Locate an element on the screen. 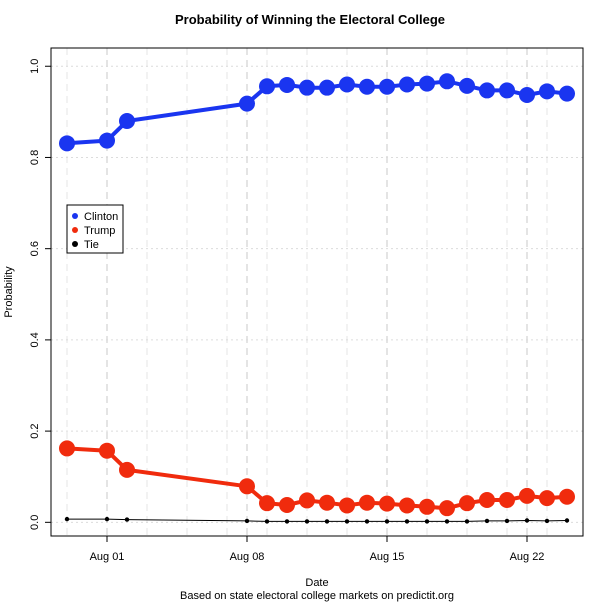 This screenshot has width=604, height=604. x-tick-label: Aug 15 is located at coordinates (387, 557).